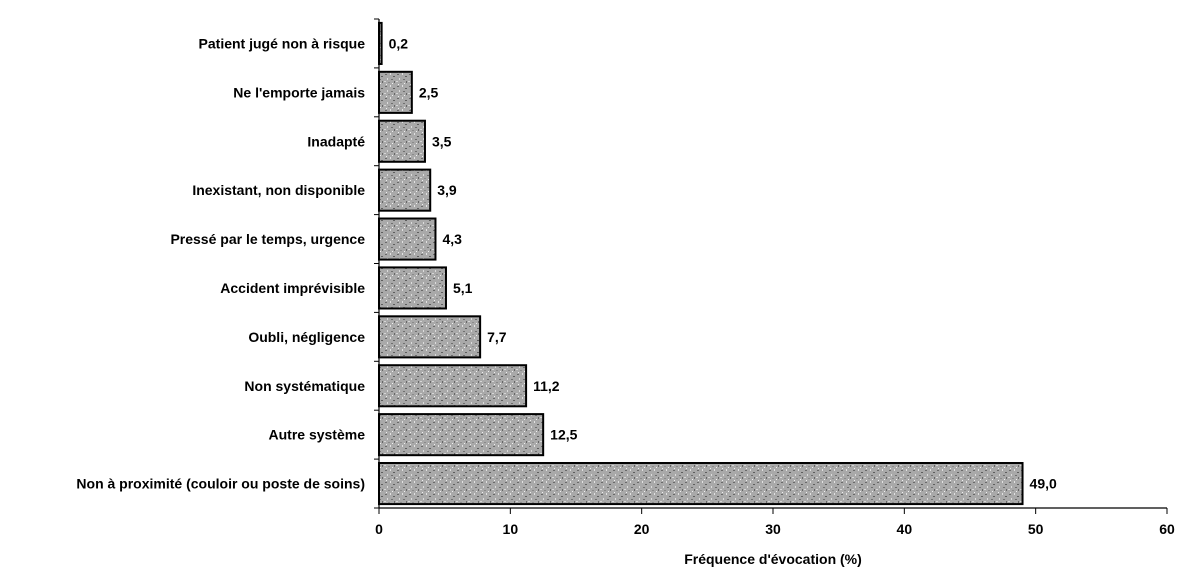 This screenshot has height=572, width=1180. What do you see at coordinates (773, 559) in the screenshot?
I see `x-axis-title: Fréquence d'évocation (%)` at bounding box center [773, 559].